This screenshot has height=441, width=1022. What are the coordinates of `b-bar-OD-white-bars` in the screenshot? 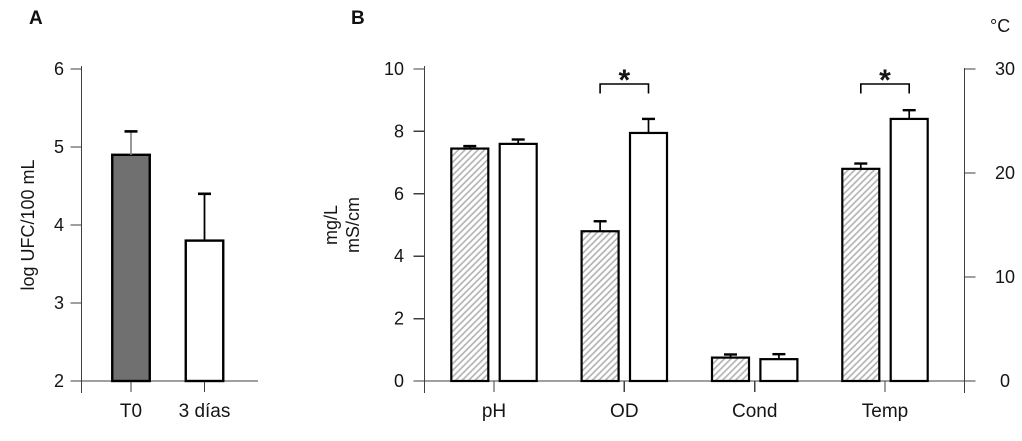 It's located at (648, 257).